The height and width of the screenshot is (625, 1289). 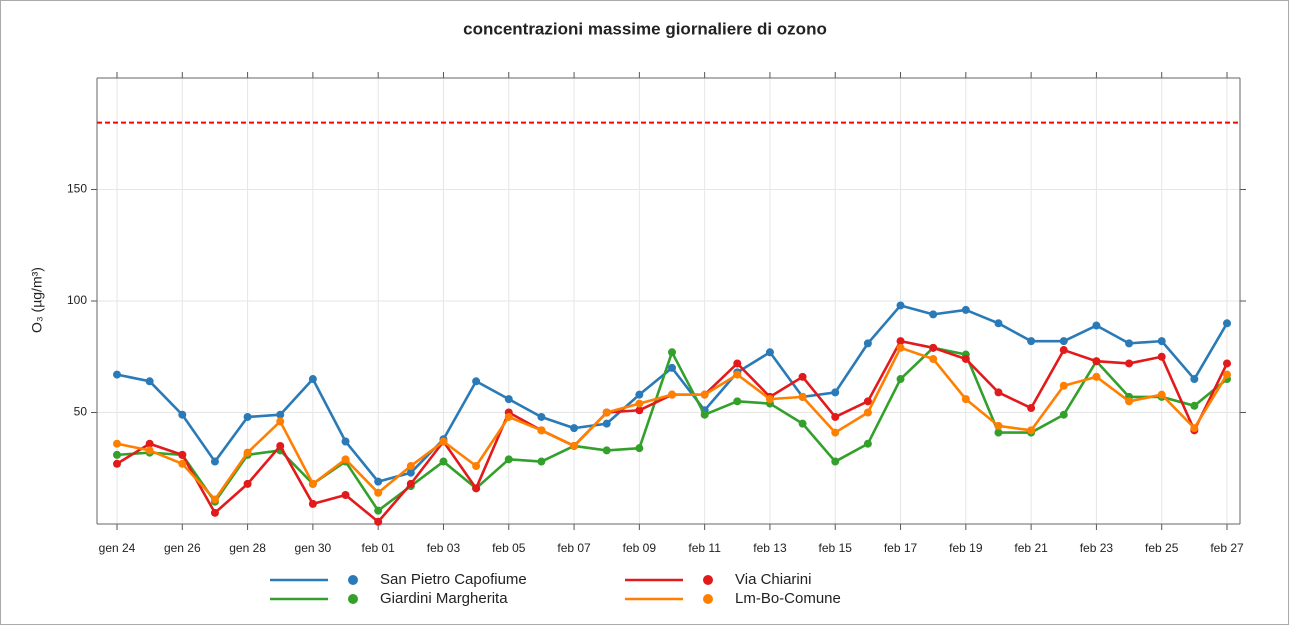 I want to click on x-tick-label: feb 19, so click(x=966, y=548).